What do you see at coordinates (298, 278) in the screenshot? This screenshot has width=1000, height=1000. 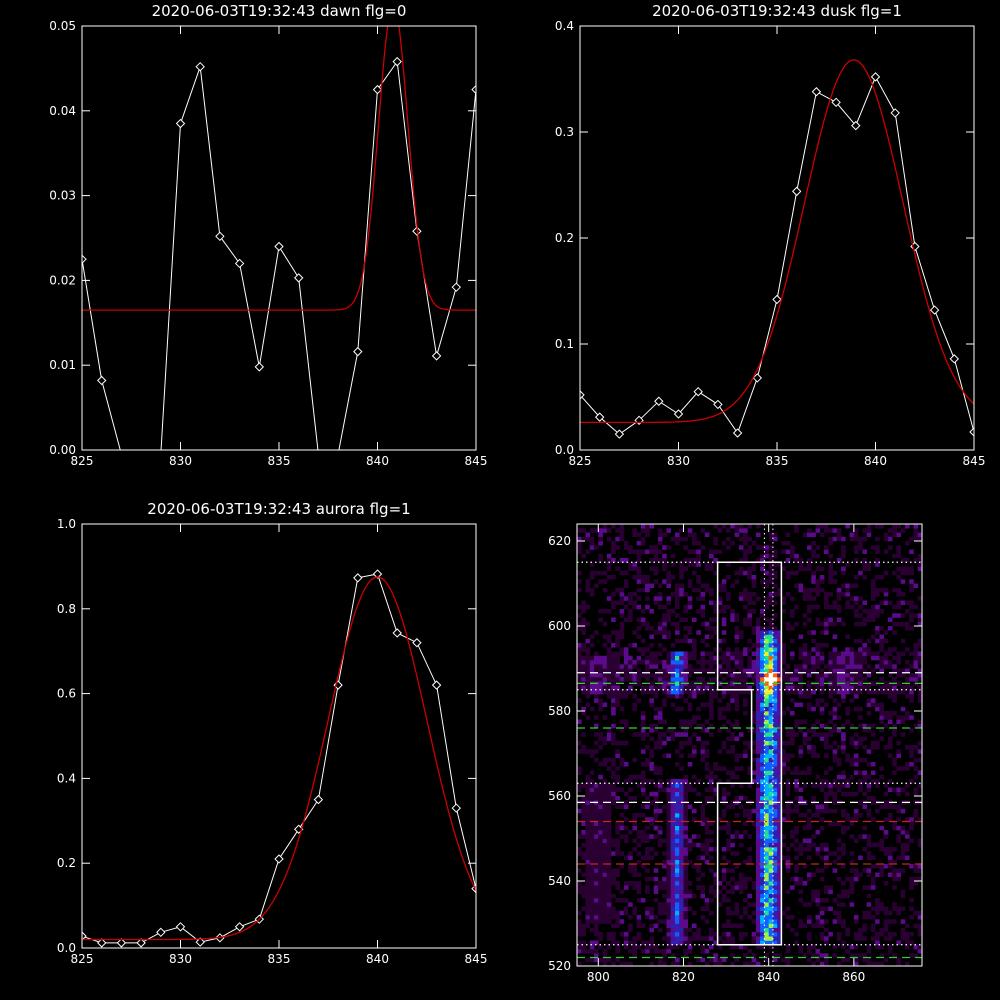 I see `data-point-diamond` at bounding box center [298, 278].